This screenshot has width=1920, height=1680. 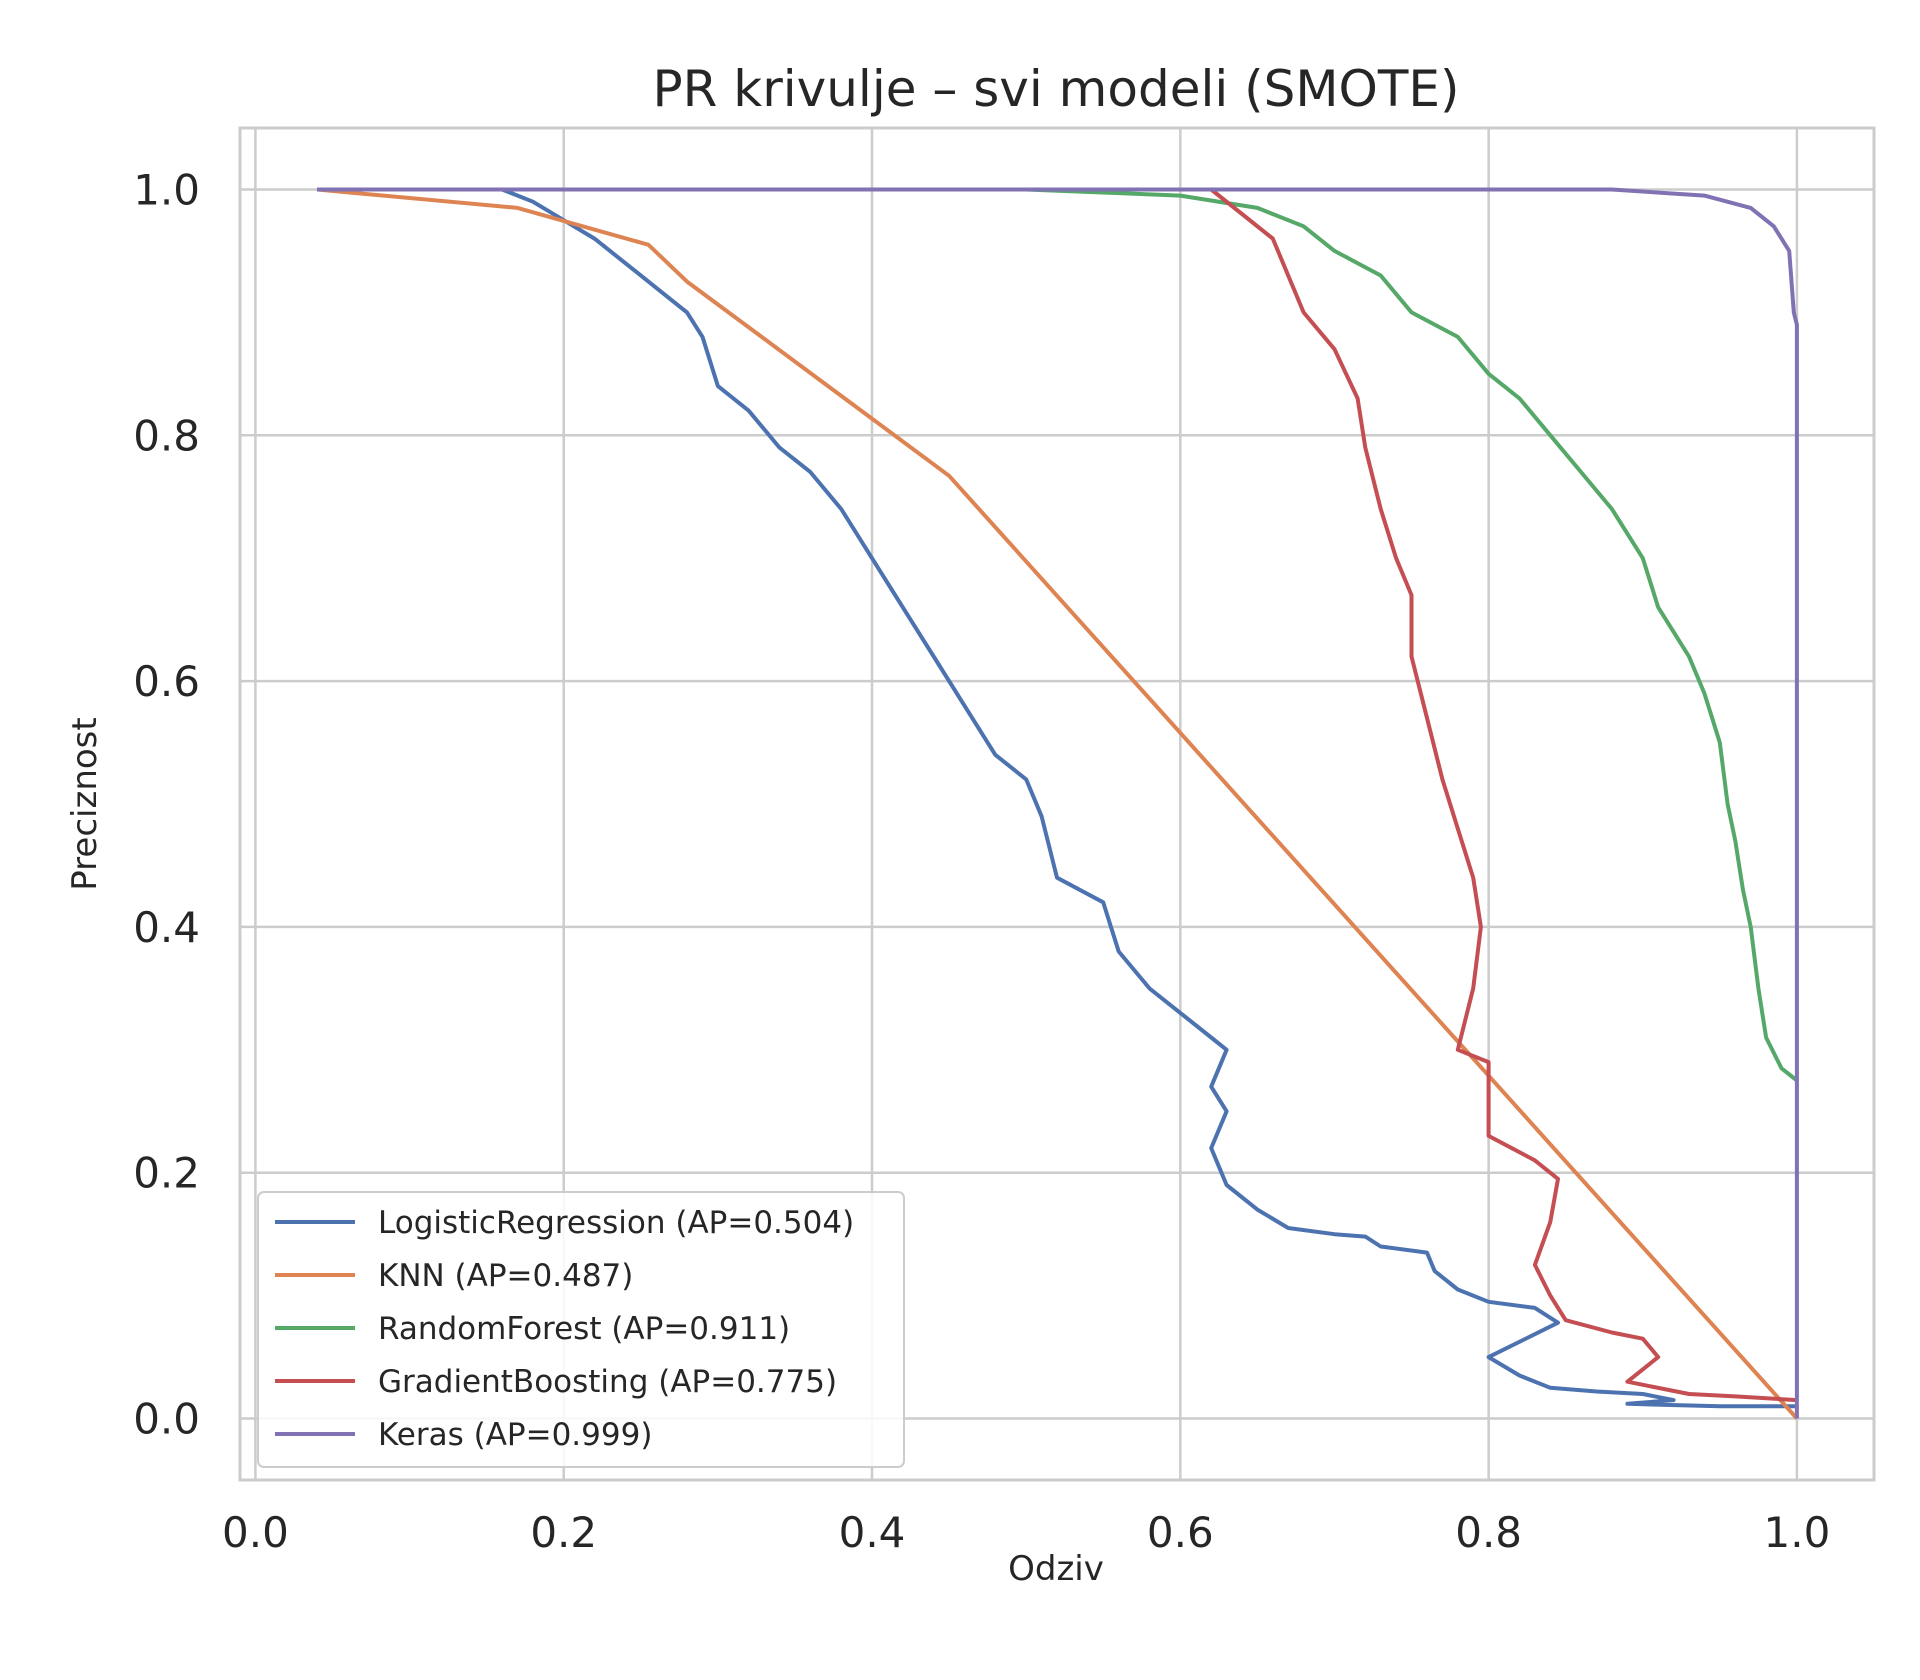 I want to click on y-tick-label: 0.4, so click(x=166, y=927).